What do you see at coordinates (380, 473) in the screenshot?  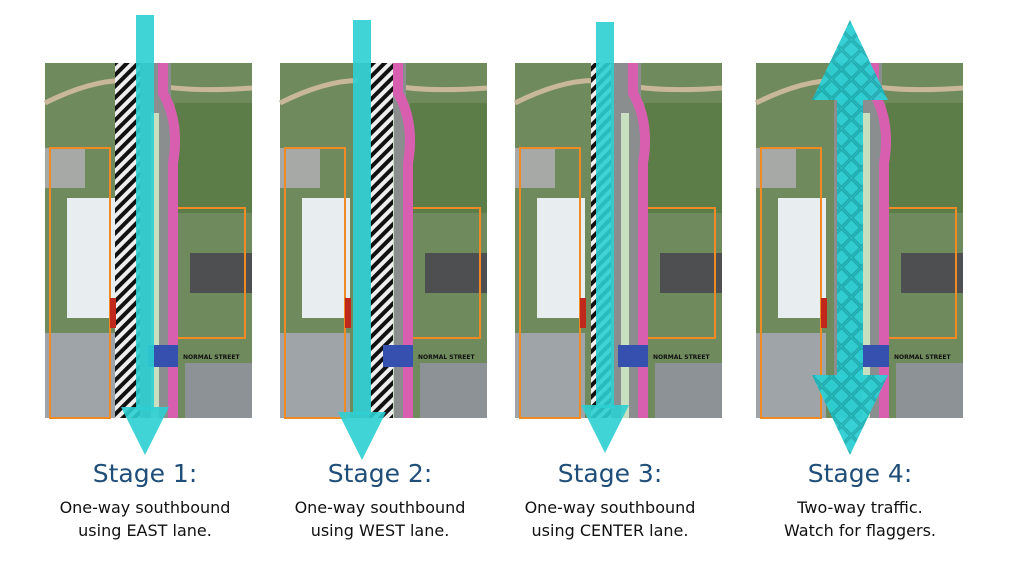 I see `stage-title: Stage 2:` at bounding box center [380, 473].